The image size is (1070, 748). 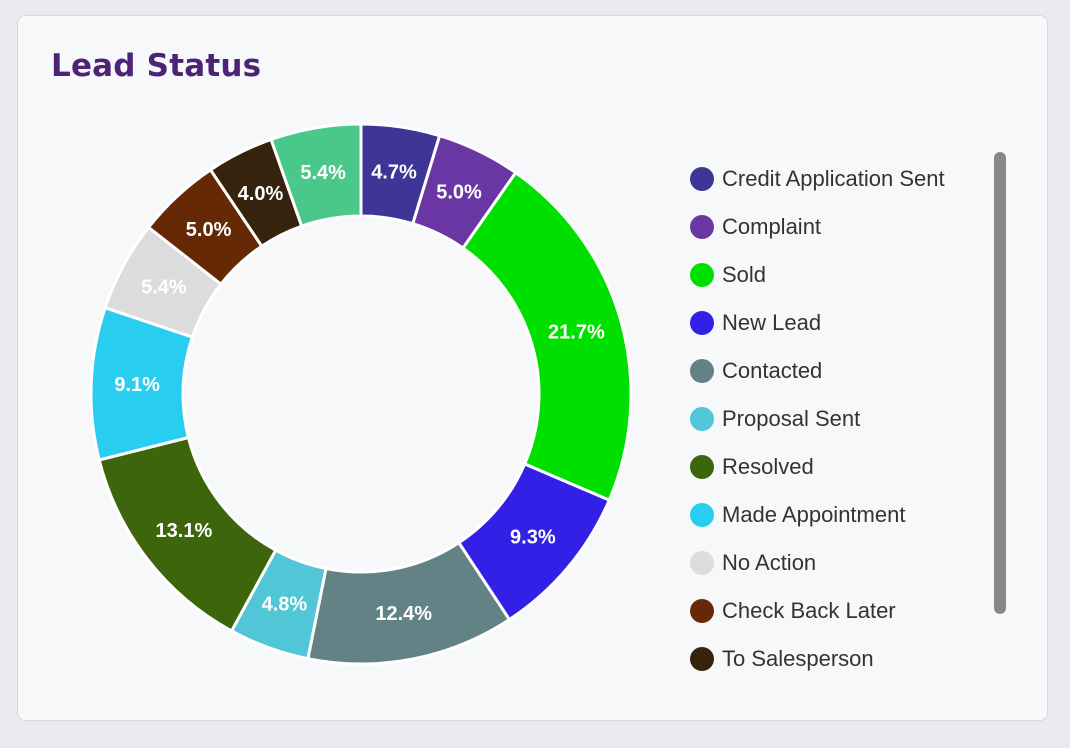 I want to click on slice-value-label: 4.8%, so click(x=285, y=604).